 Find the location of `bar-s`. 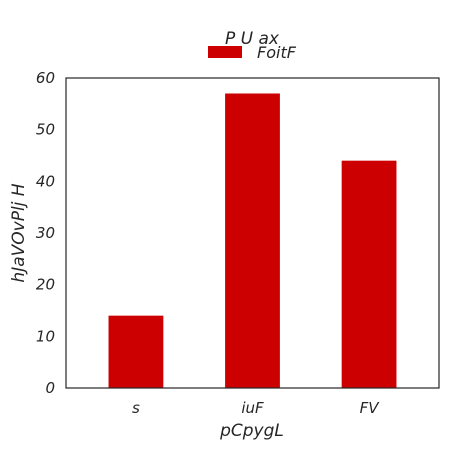

bar-s is located at coordinates (136, 351).